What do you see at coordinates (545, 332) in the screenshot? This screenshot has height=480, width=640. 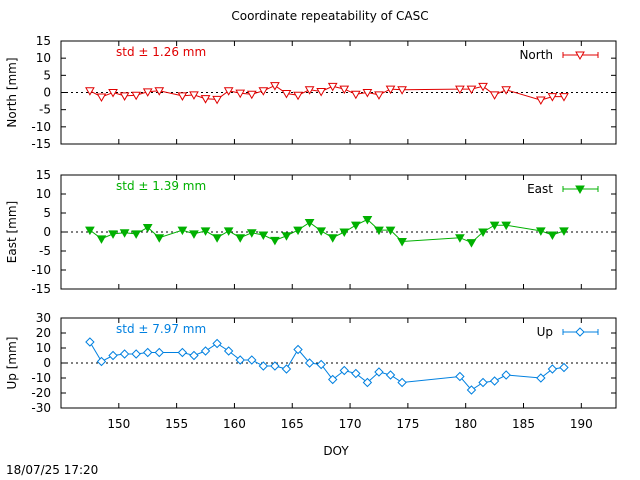 I see `legend-label: Up` at bounding box center [545, 332].